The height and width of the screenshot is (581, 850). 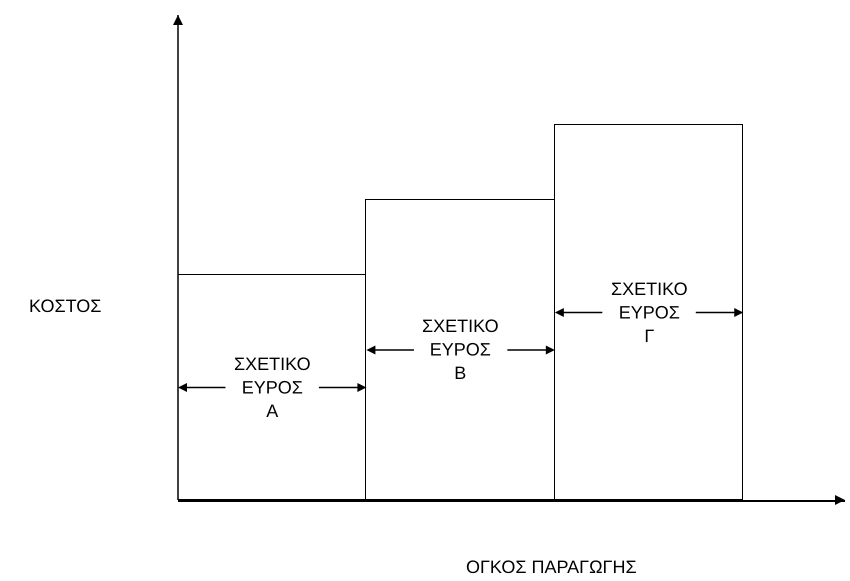 What do you see at coordinates (65, 306) in the screenshot?
I see `y-axis-title: ΚΟΣΤΟΣ` at bounding box center [65, 306].